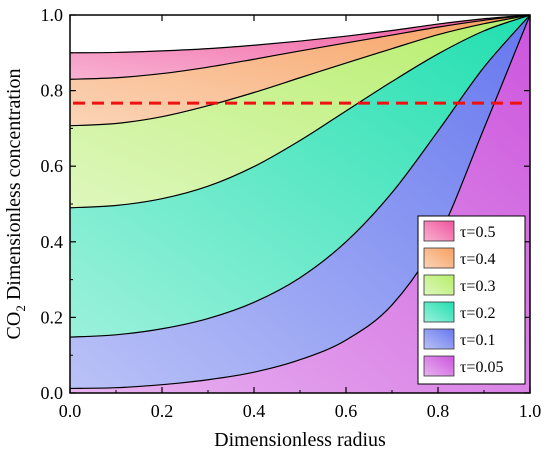 The height and width of the screenshot is (460, 550). What do you see at coordinates (477, 313) in the screenshot?
I see `legend-label-3: τ=0.2` at bounding box center [477, 313].